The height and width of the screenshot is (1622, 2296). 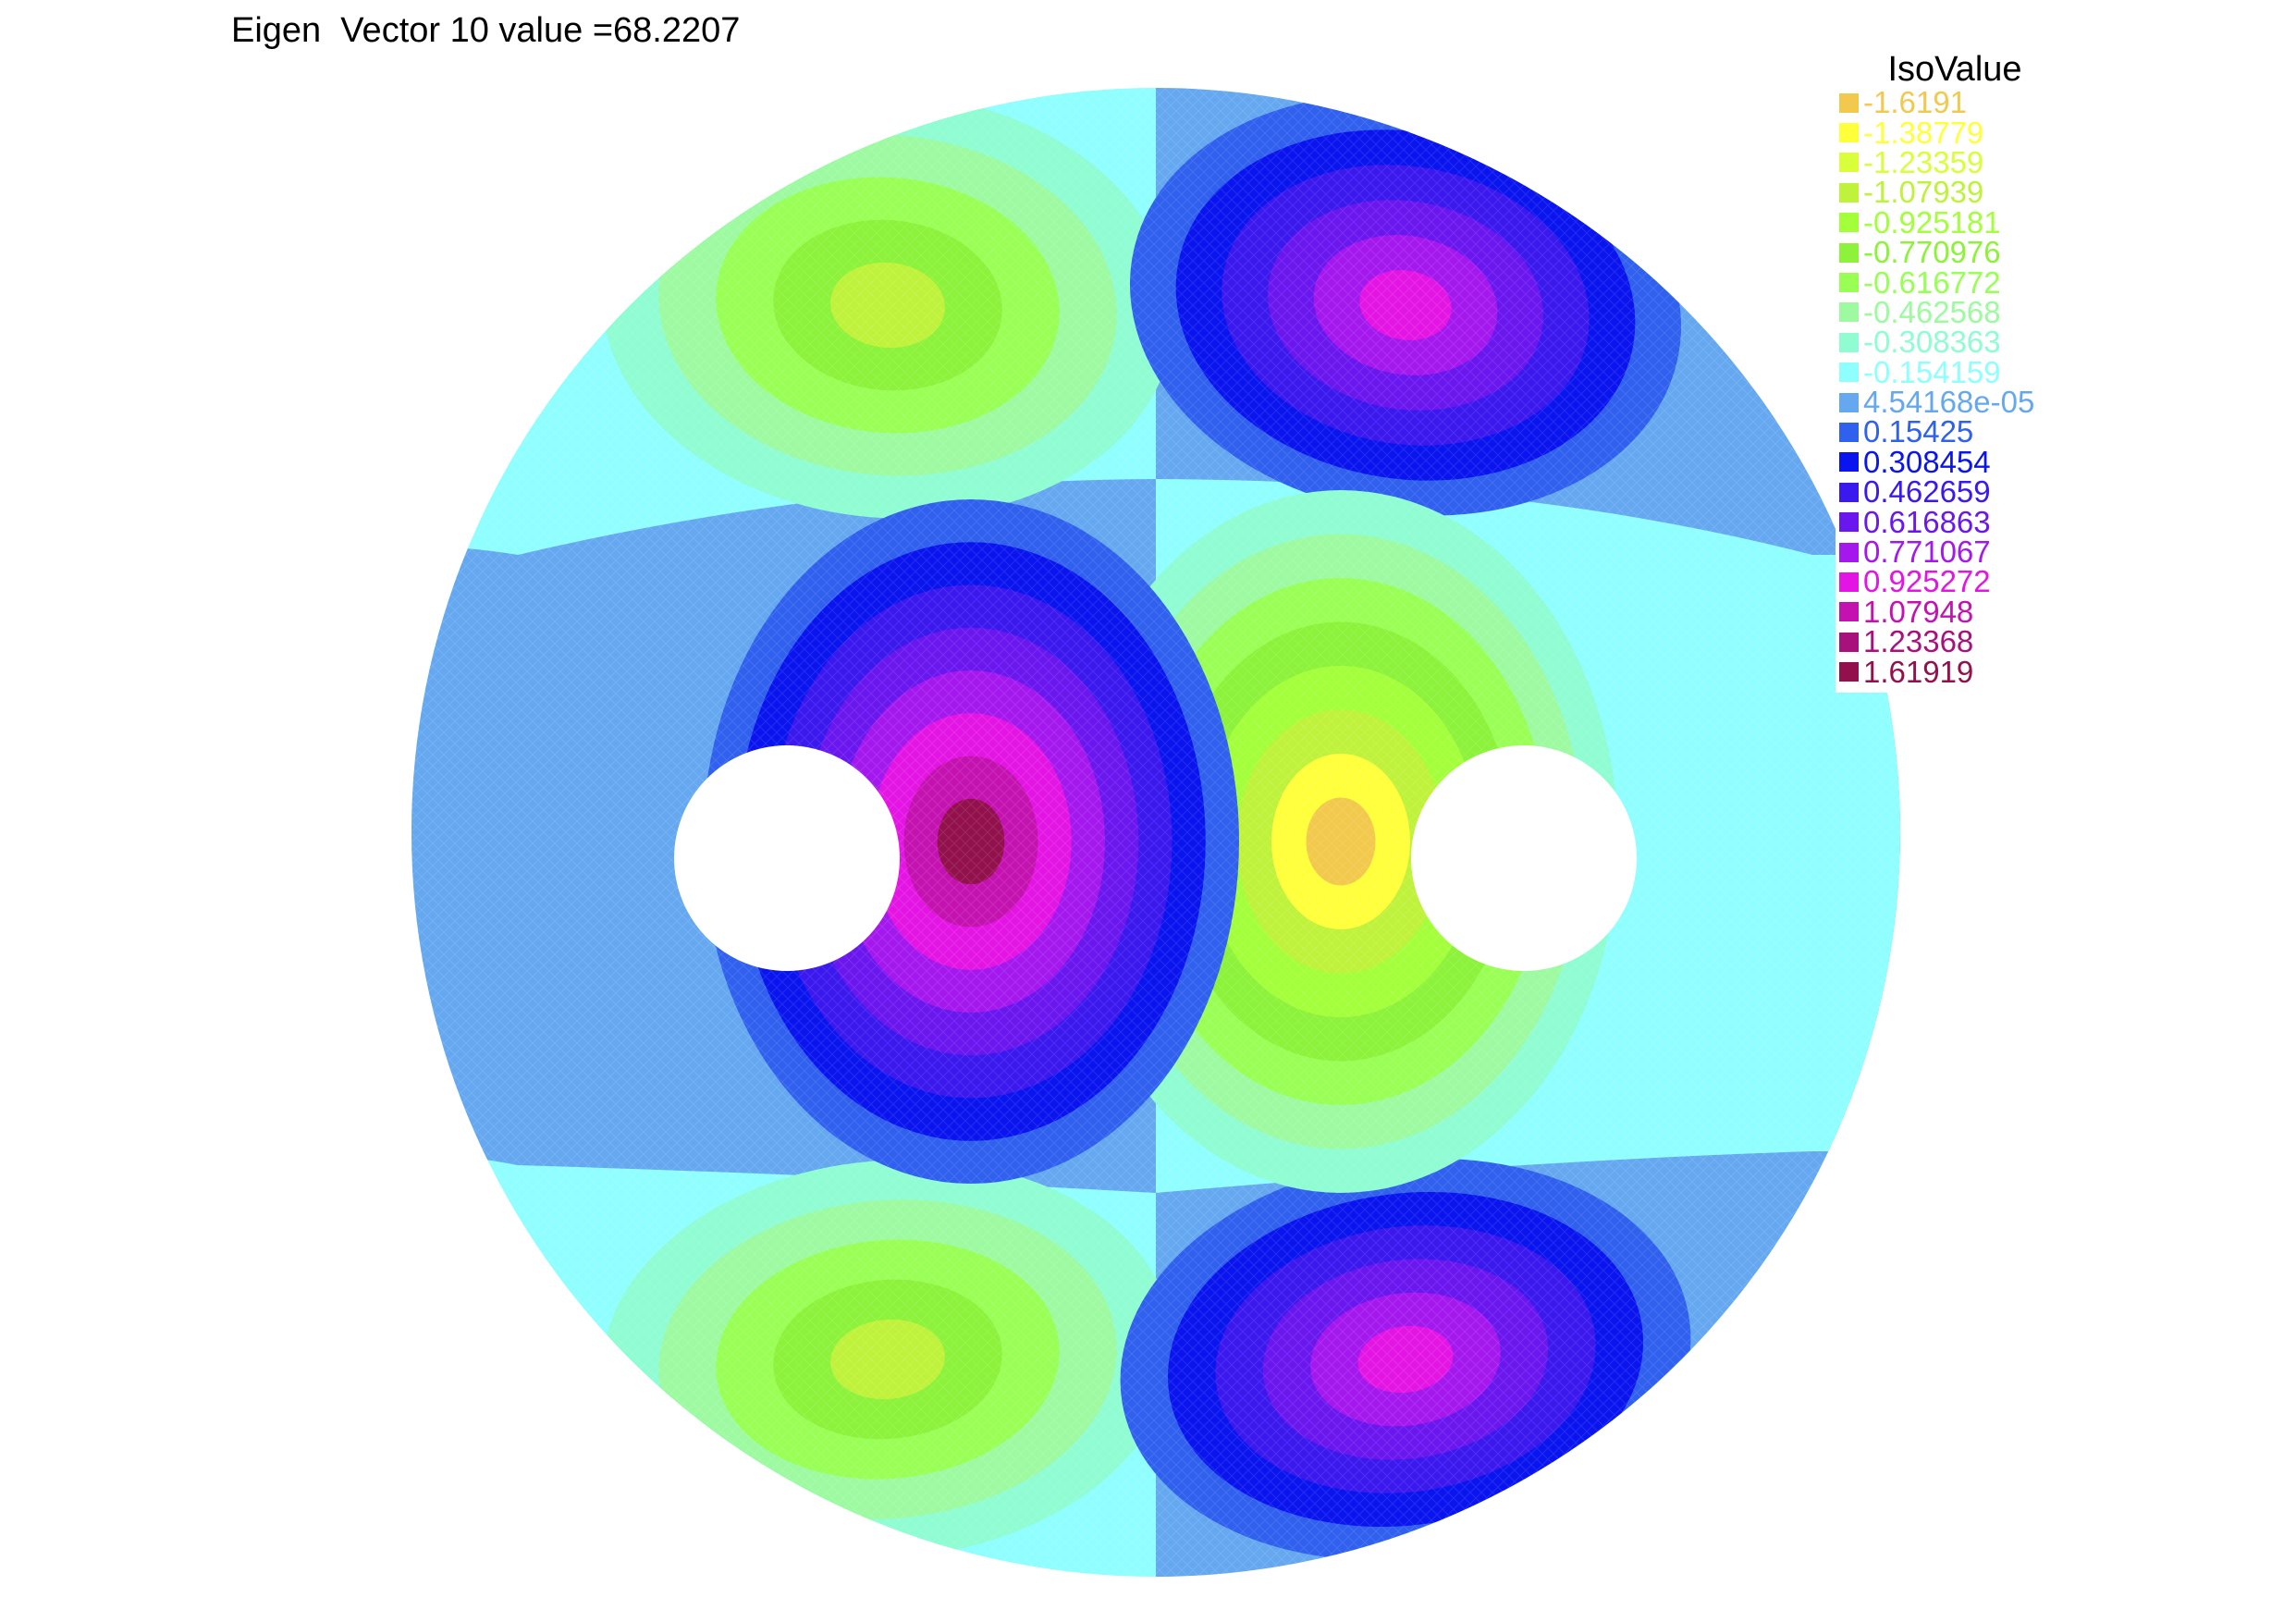 I want to click on legend-label: -0.308363, so click(x=1932, y=343).